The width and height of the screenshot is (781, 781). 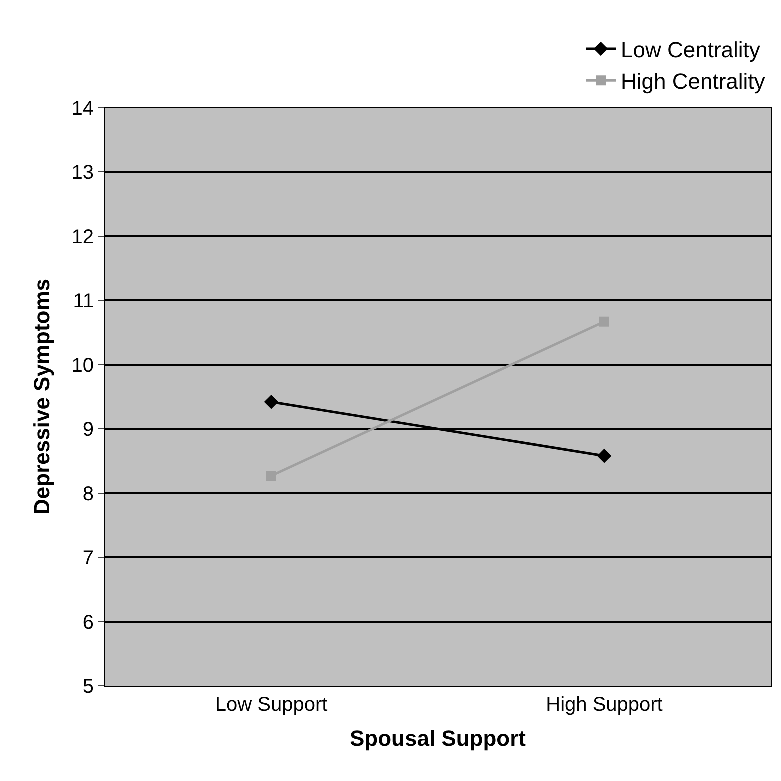 What do you see at coordinates (605, 705) in the screenshot?
I see `x-tick-label: High Support` at bounding box center [605, 705].